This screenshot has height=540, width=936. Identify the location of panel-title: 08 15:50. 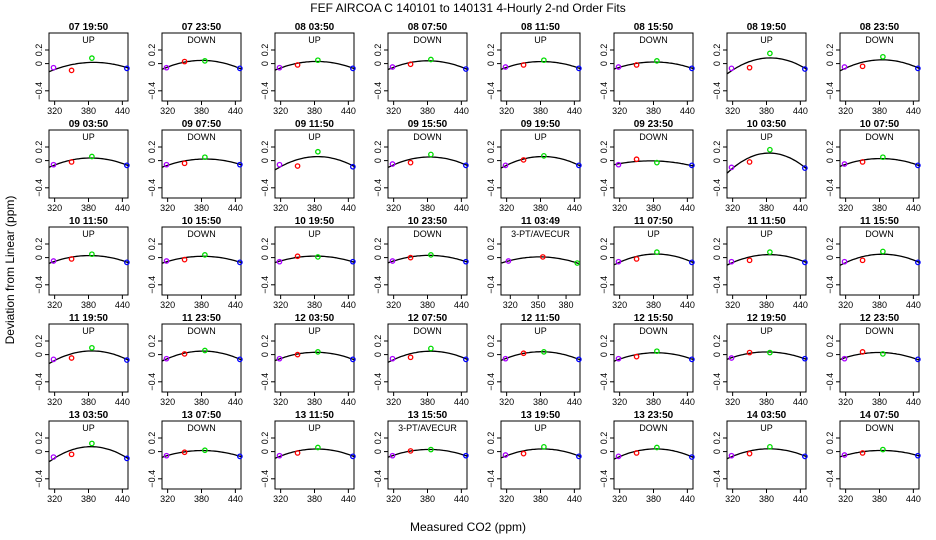
(654, 27).